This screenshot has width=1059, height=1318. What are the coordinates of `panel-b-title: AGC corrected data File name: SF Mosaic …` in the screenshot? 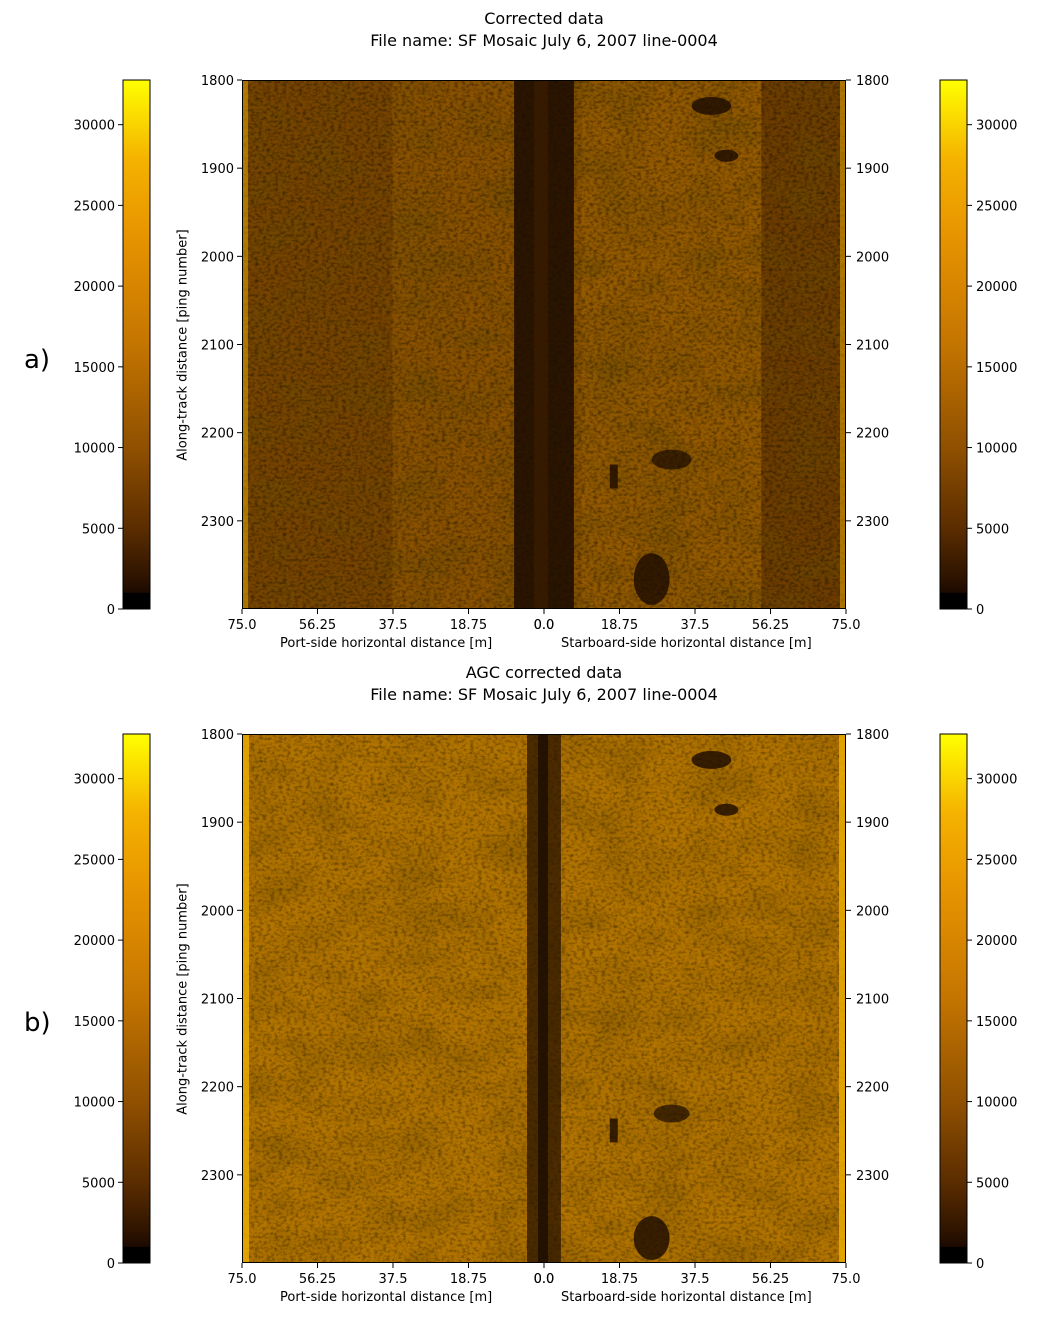 It's located at (544, 684).